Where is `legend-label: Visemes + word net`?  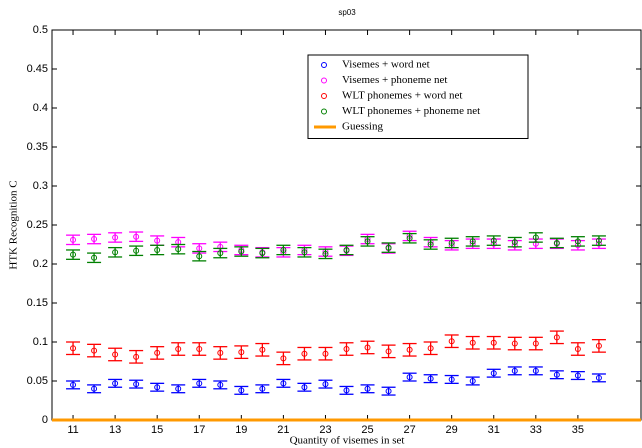
legend-label: Visemes + word net is located at coordinates (386, 65).